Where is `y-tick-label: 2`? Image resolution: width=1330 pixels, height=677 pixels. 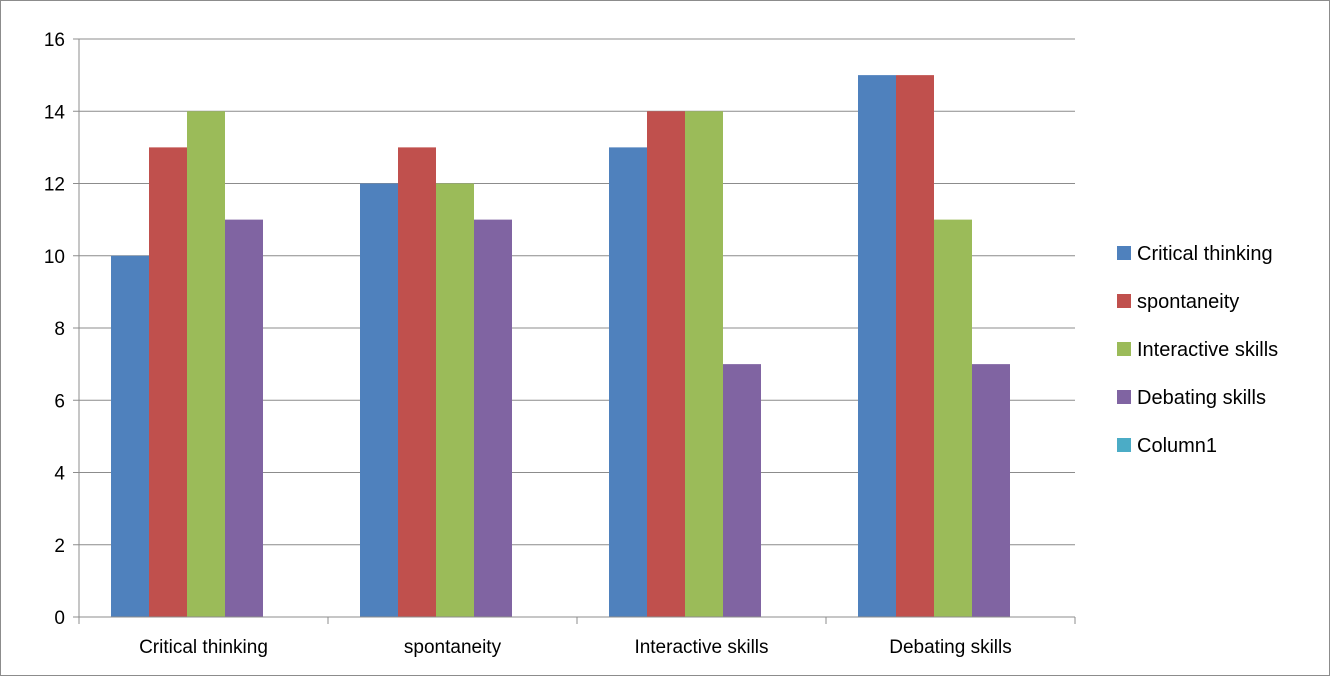 y-tick-label: 2 is located at coordinates (59, 546).